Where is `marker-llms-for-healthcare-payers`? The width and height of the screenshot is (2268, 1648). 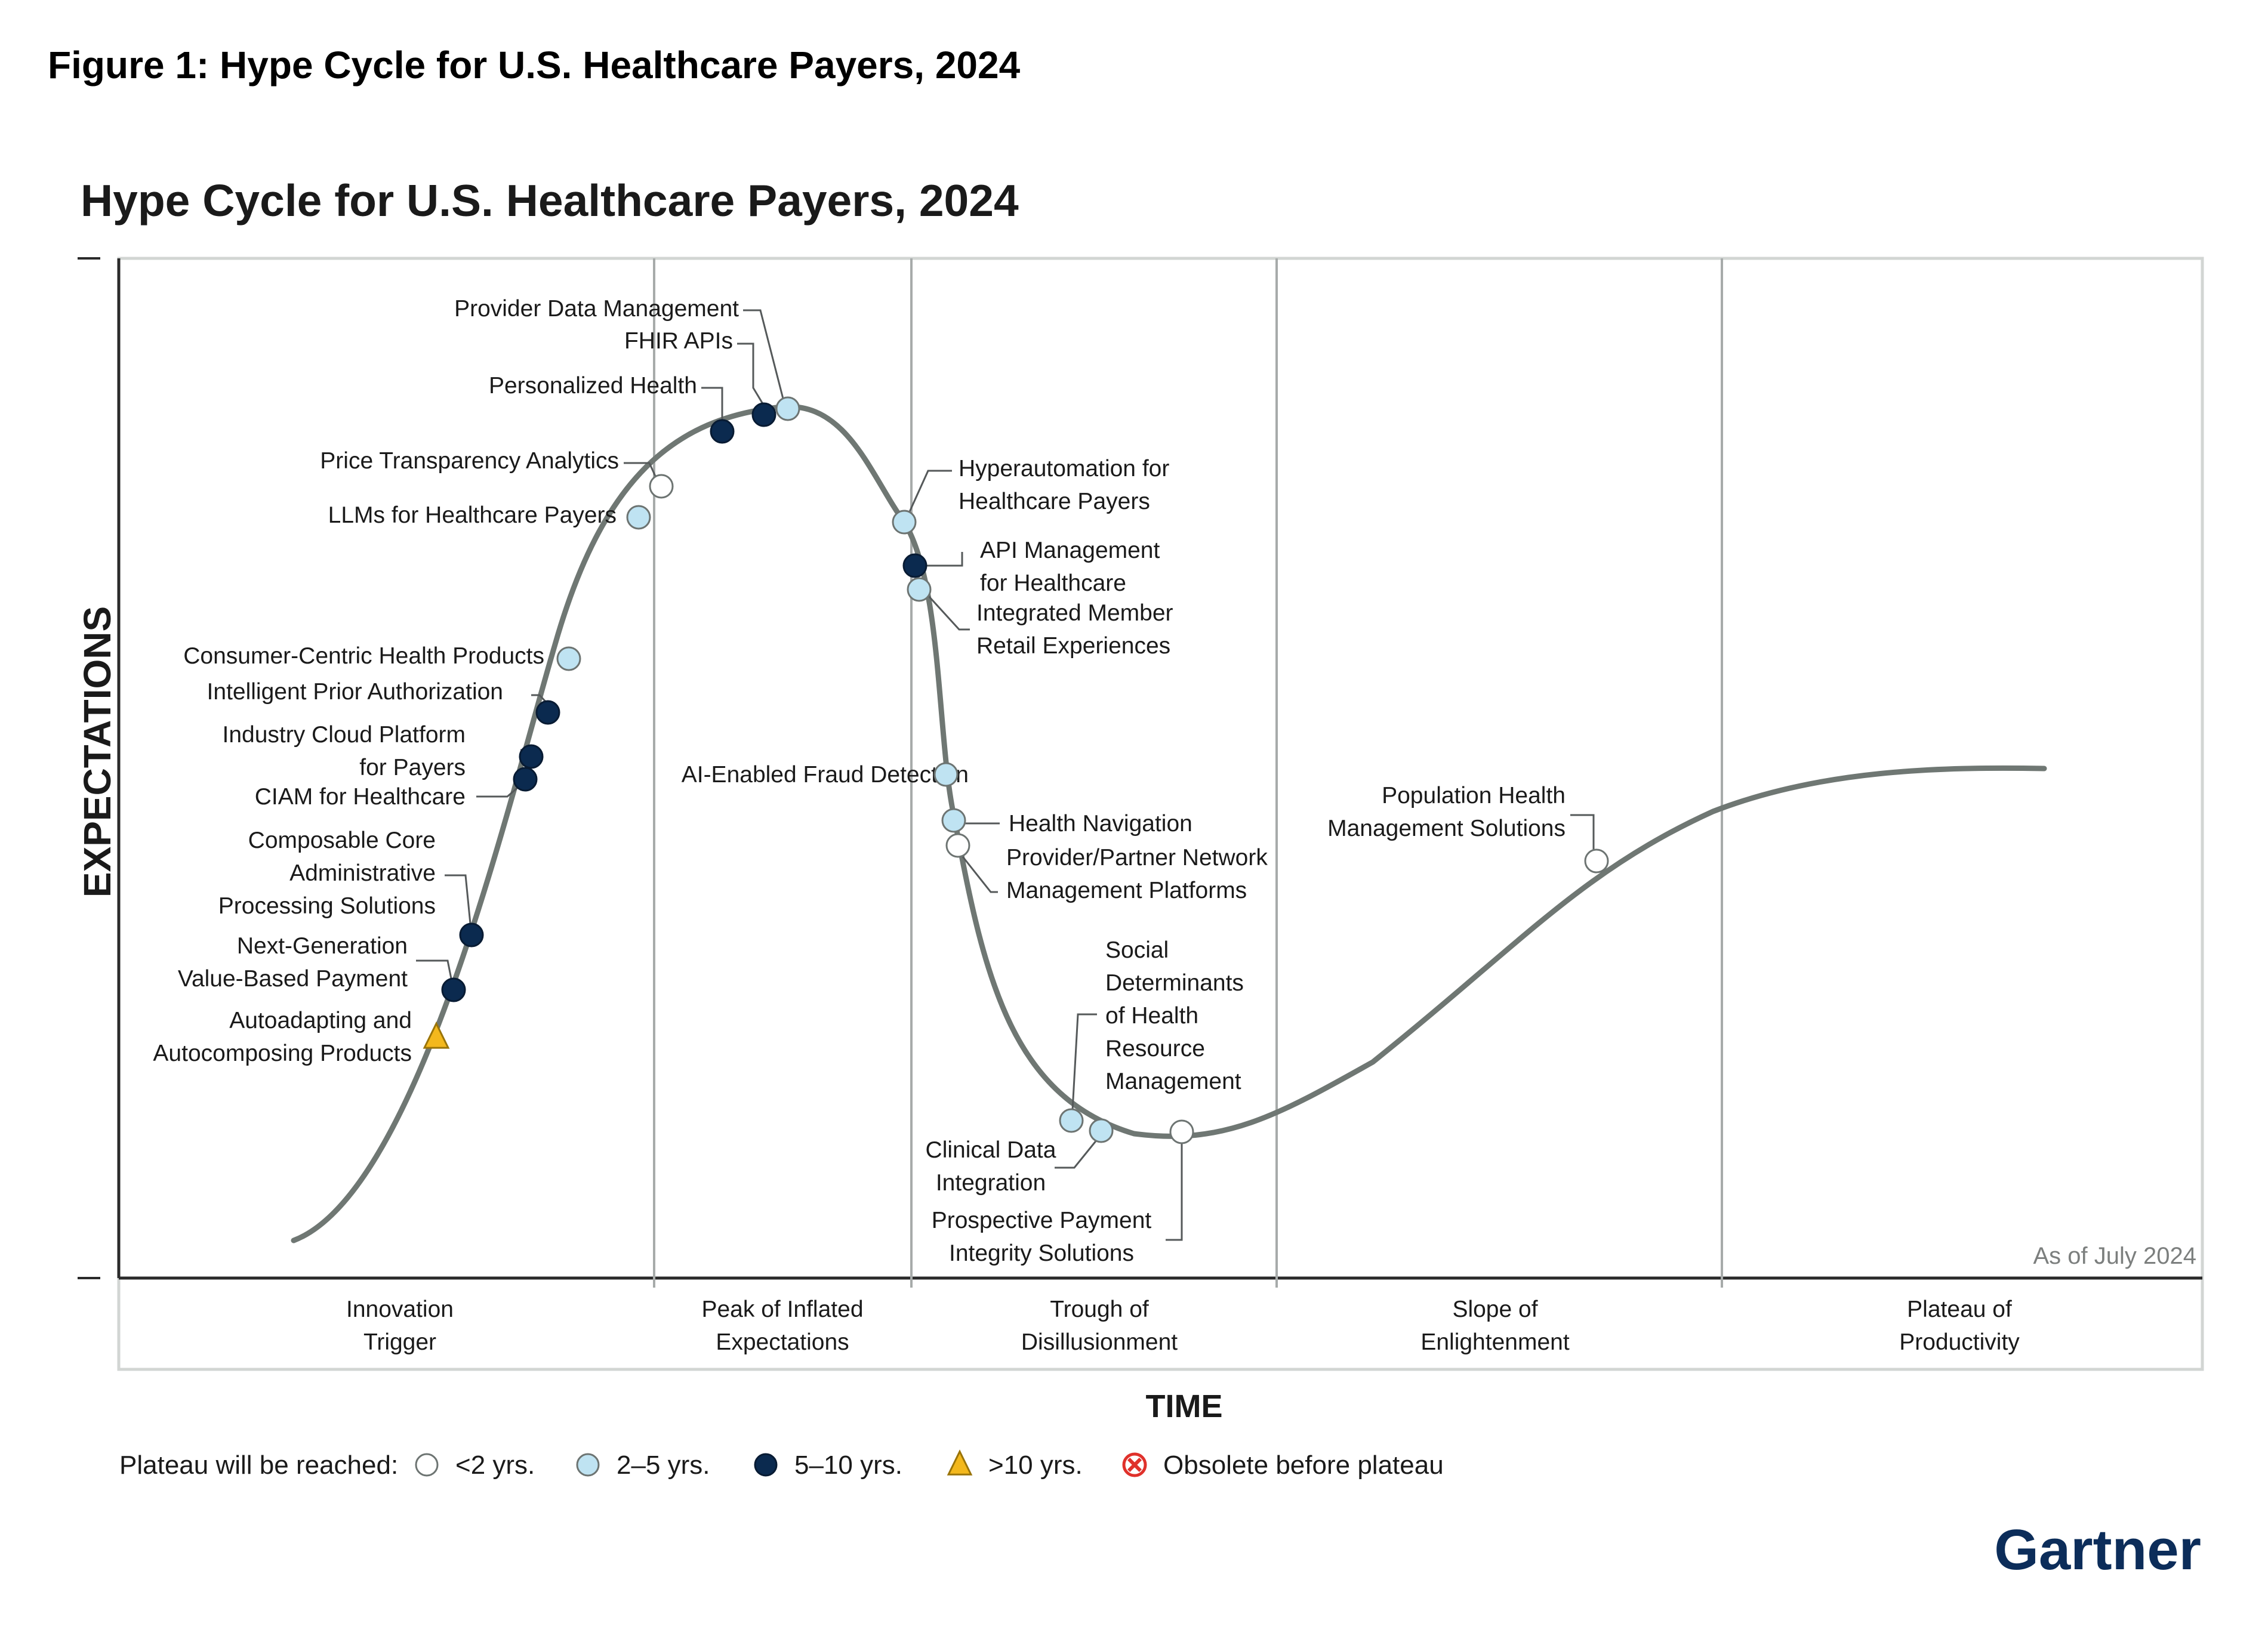
marker-llms-for-healthcare-payers is located at coordinates (638, 518).